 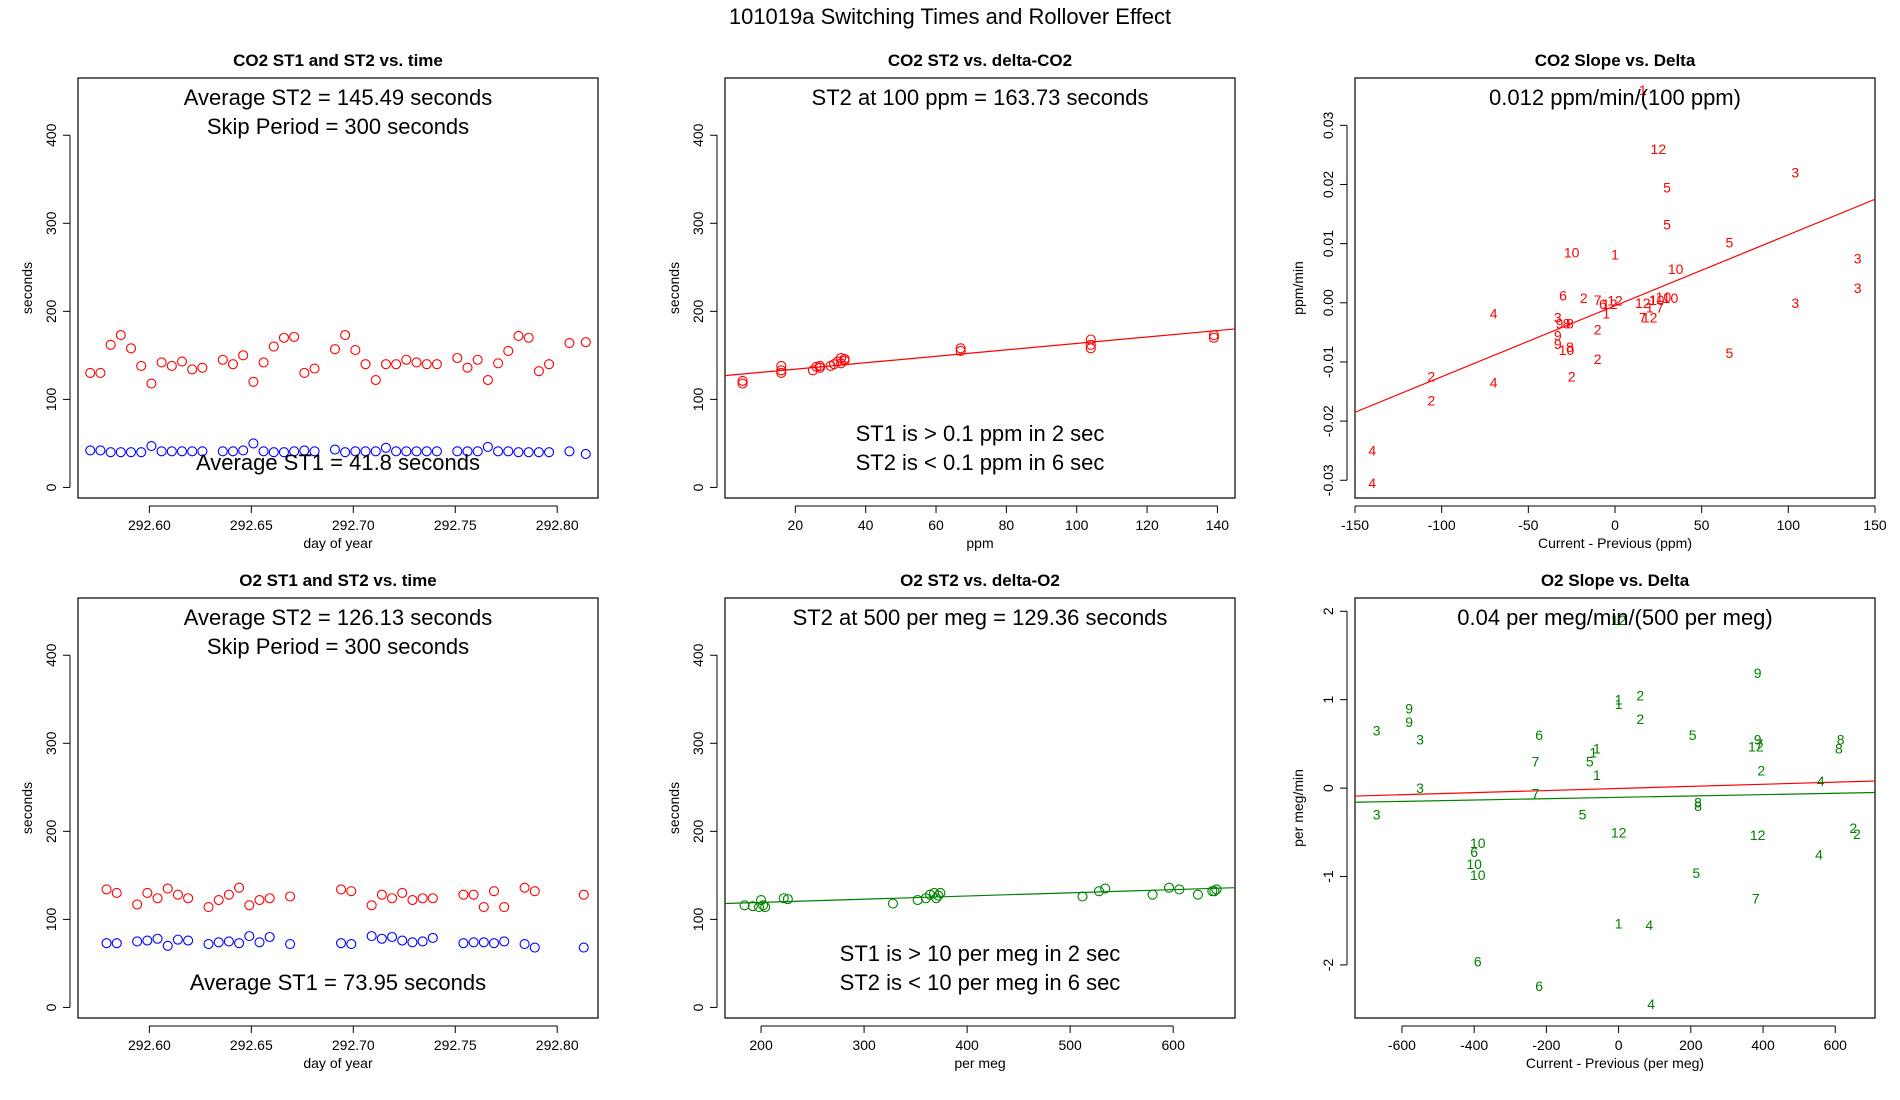 I want to click on x-axis-label: per meg, so click(x=979, y=1063).